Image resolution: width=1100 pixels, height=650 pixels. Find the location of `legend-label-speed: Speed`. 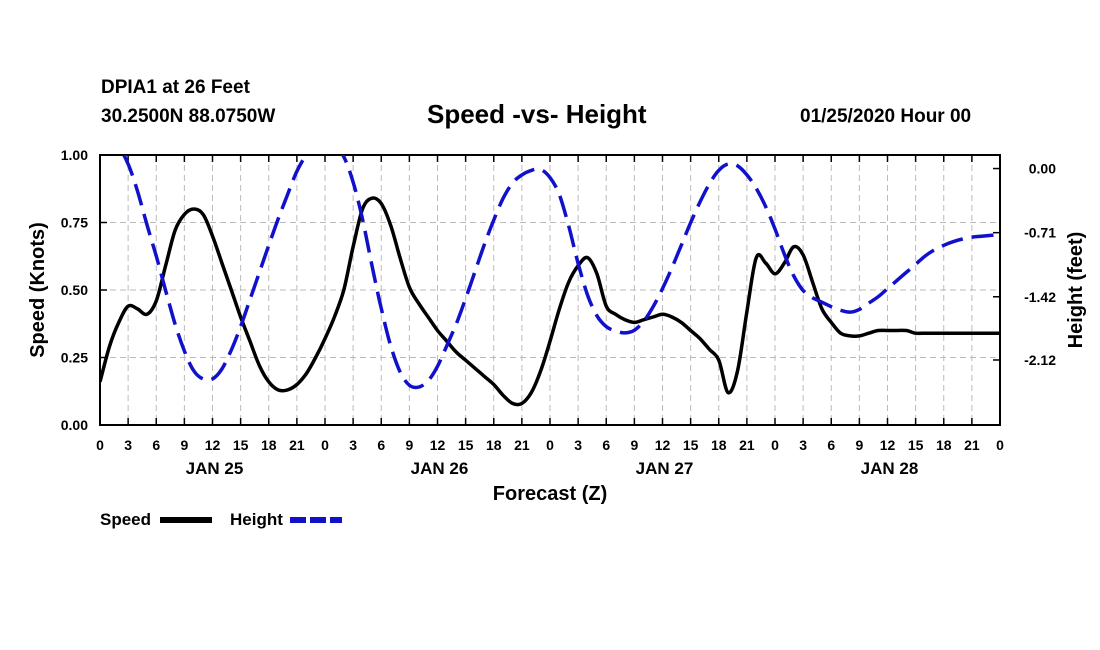

legend-label-speed: Speed is located at coordinates (125, 519).